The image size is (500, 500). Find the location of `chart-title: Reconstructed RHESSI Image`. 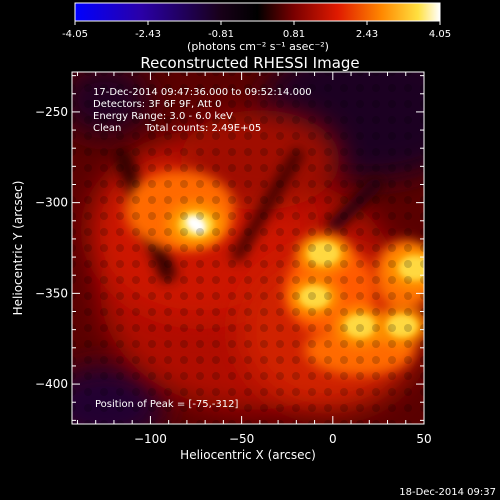

chart-title: Reconstructed RHESSI Image is located at coordinates (249, 63).